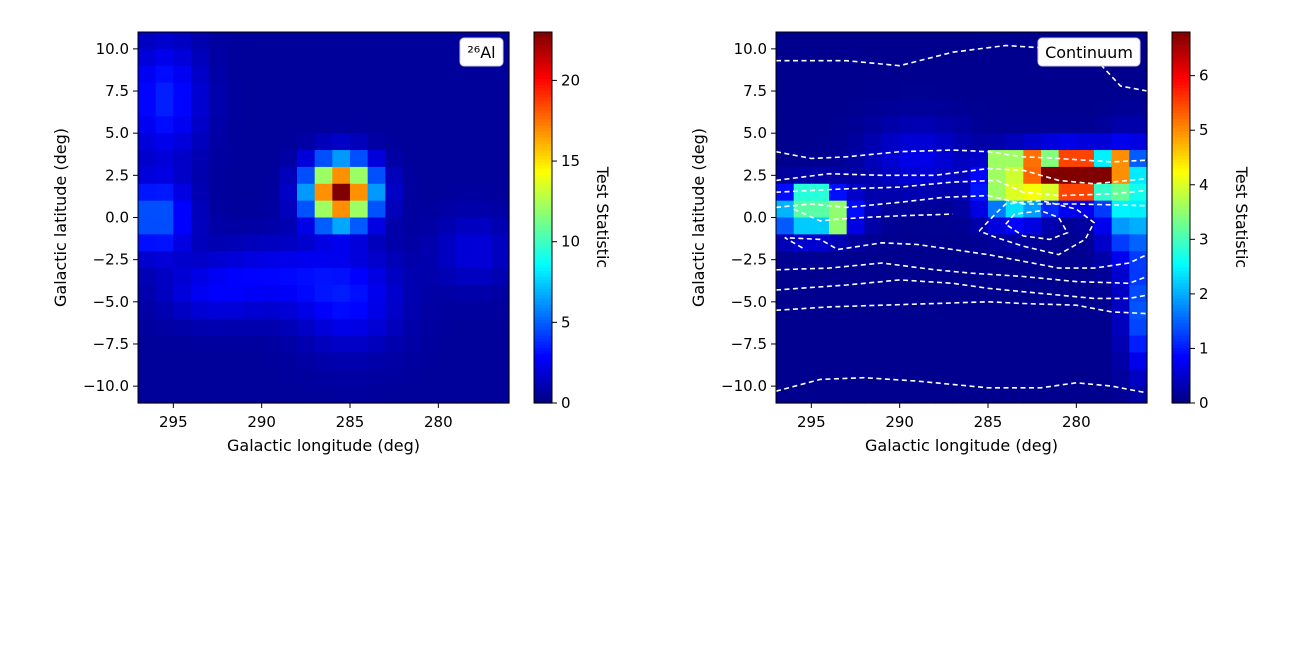 The image size is (1293, 648). Describe the element at coordinates (323, 445) in the screenshot. I see `al26-x-axis-label: Galactic longitude (deg)` at that location.